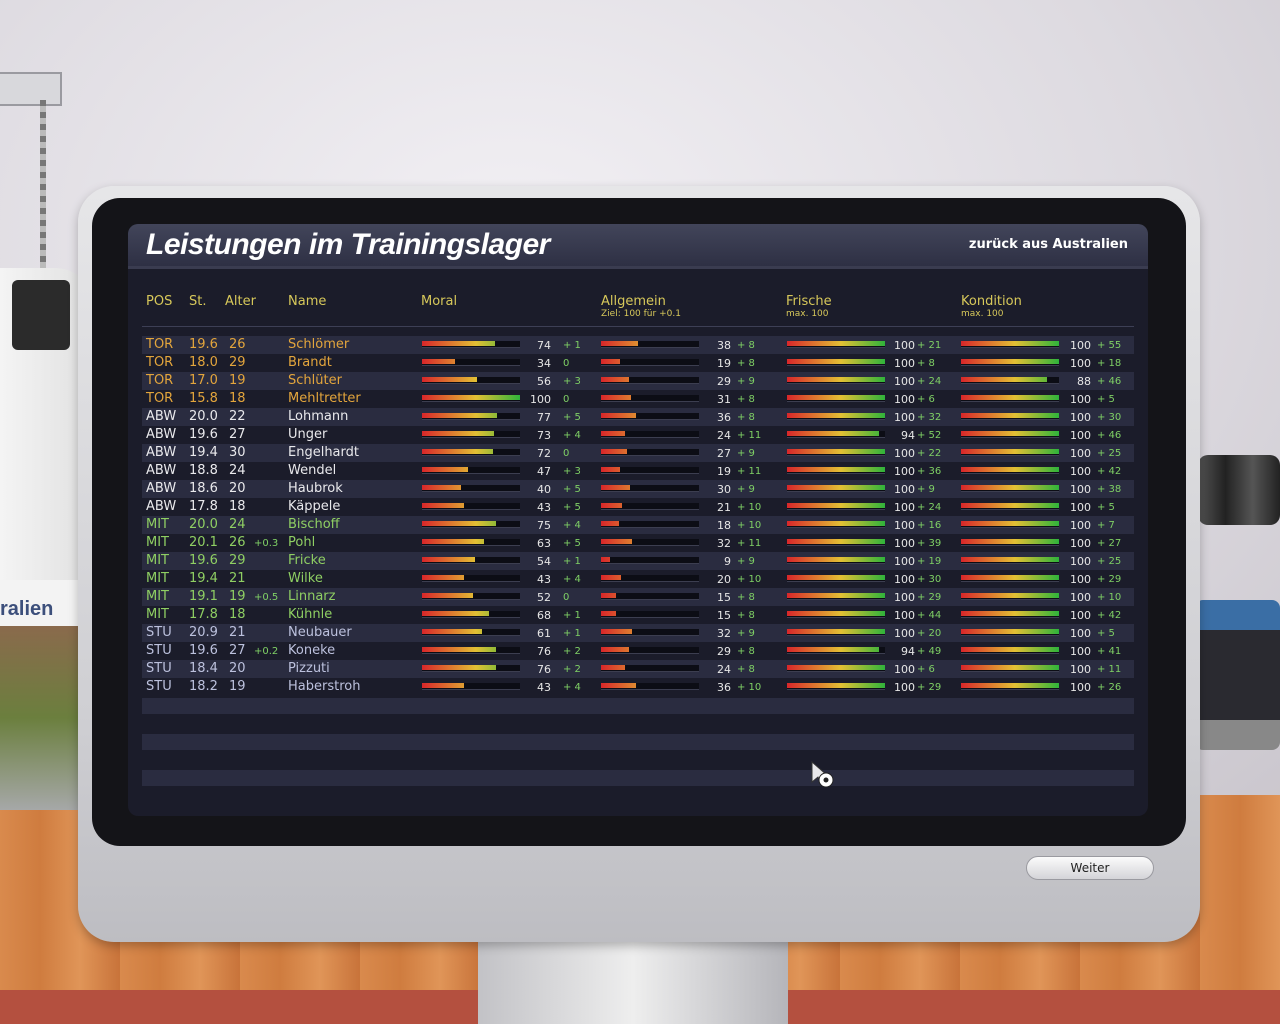  I want to click on table-row: STU 18.4 20 Pizzuti 76 + 2 24 + 8 100 + 6 100 + 11, so click(638, 669).